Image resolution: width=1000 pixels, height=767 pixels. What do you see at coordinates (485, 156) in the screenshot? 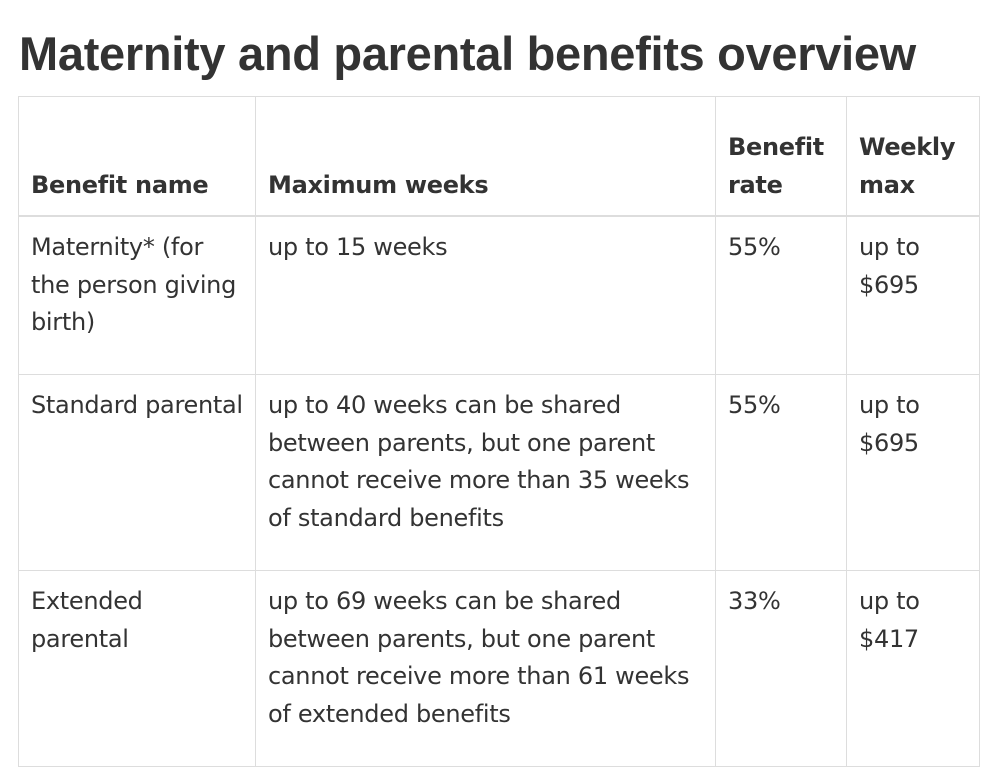
I see `header-maximum-weeks: Maximum weeks` at bounding box center [485, 156].